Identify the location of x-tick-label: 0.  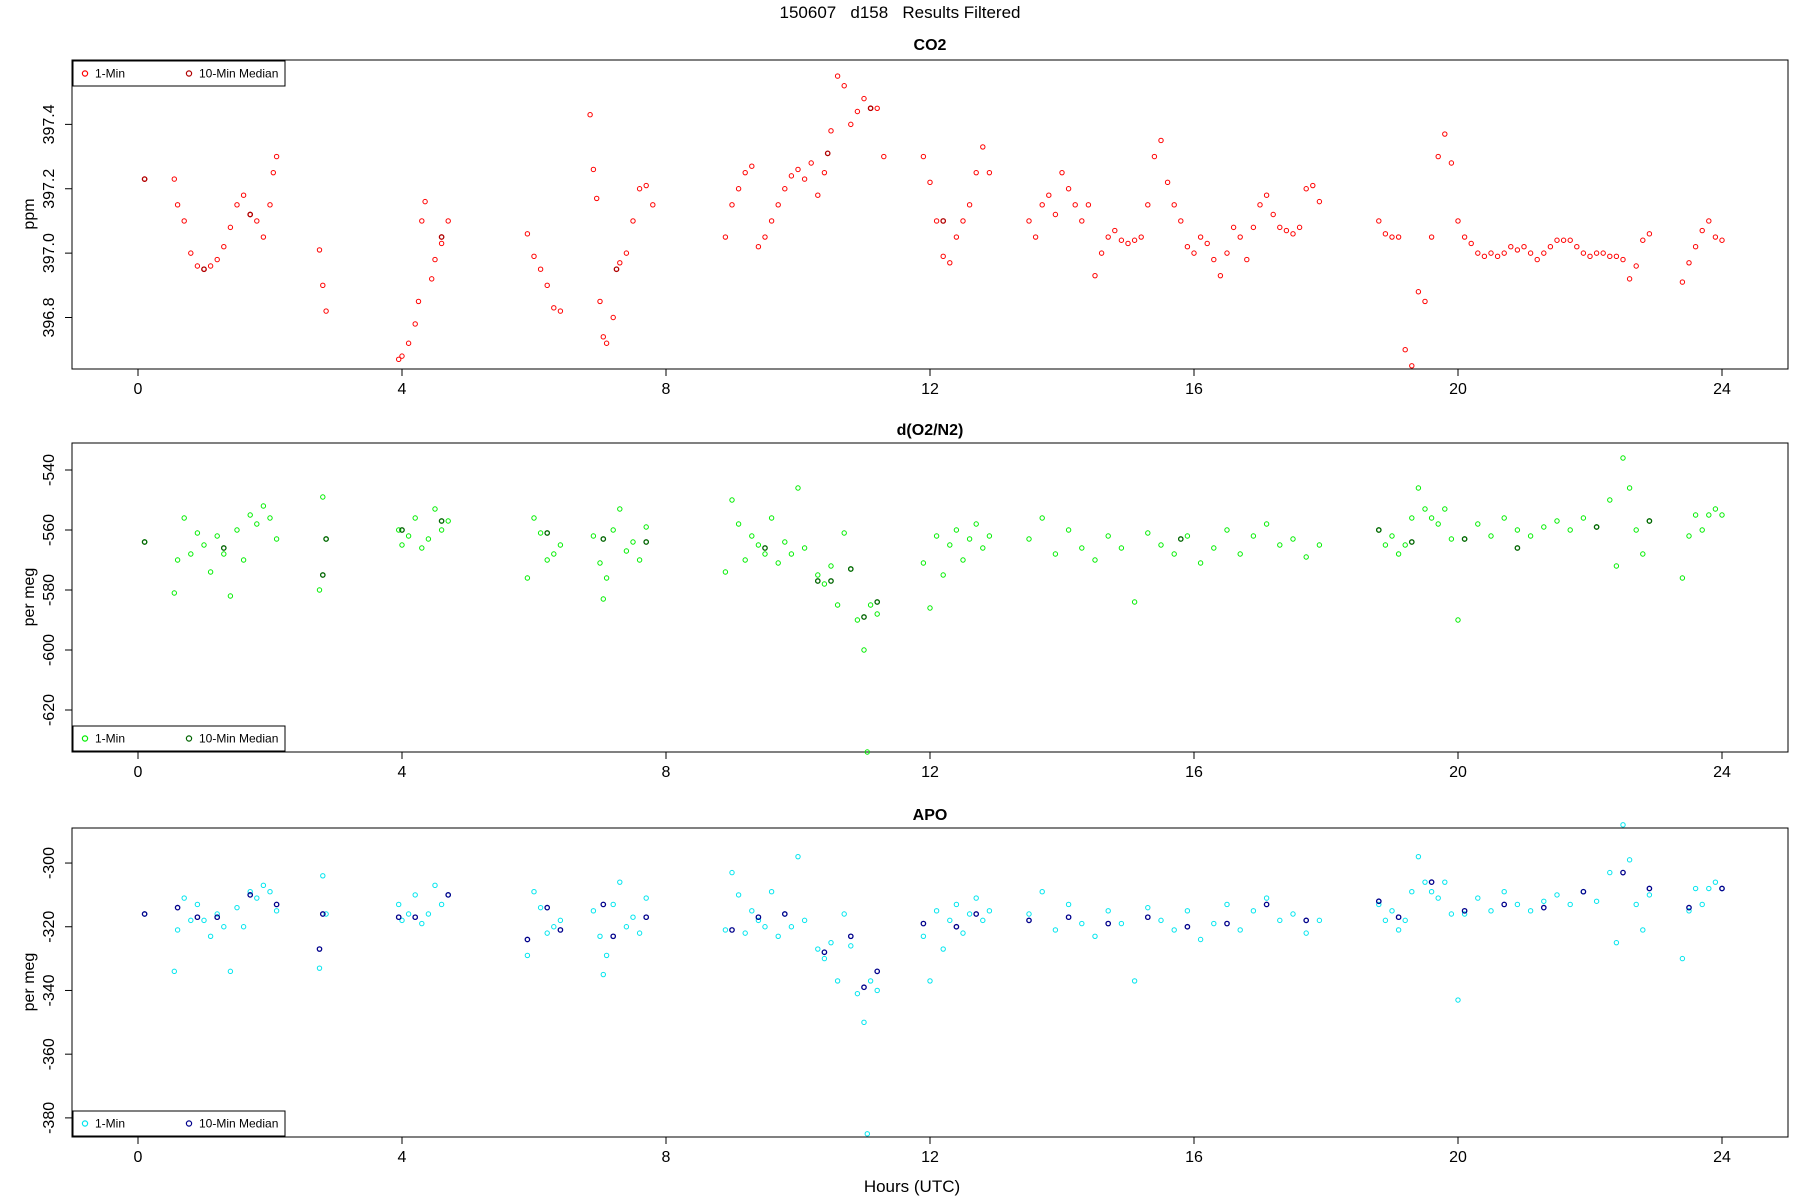
(138, 389).